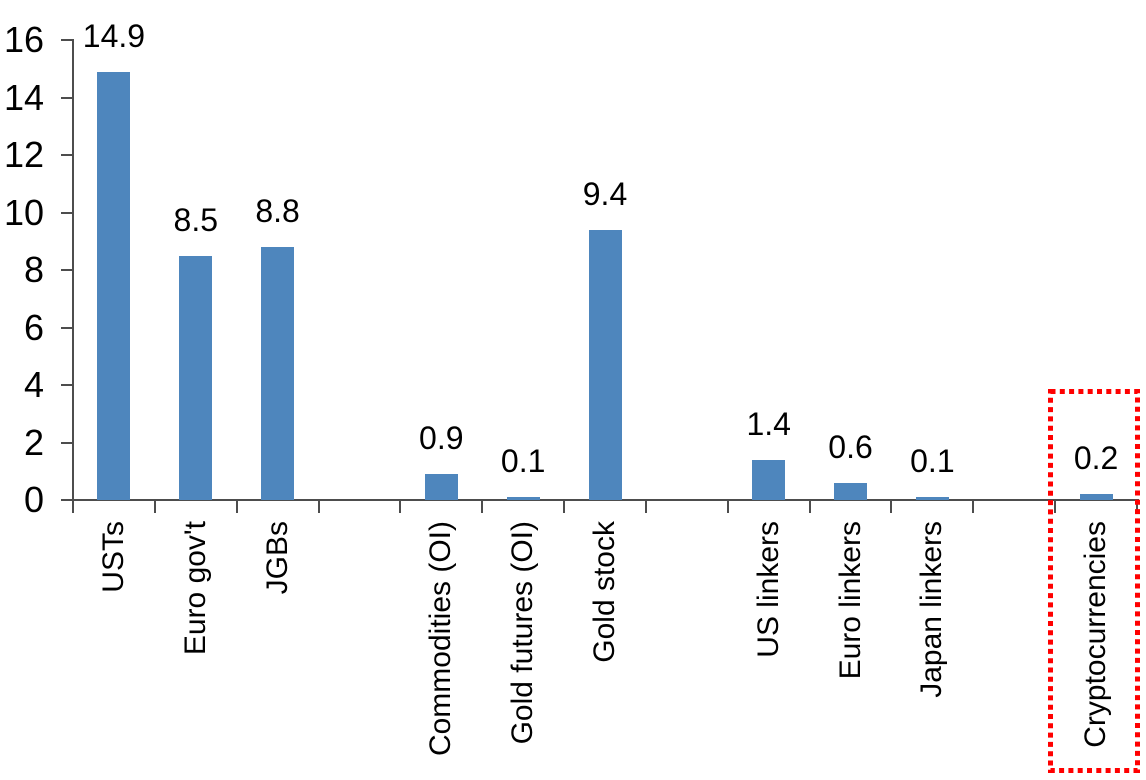 This screenshot has width=1146, height=780. Describe the element at coordinates (768, 423) in the screenshot. I see `data-label: 1.4` at that location.